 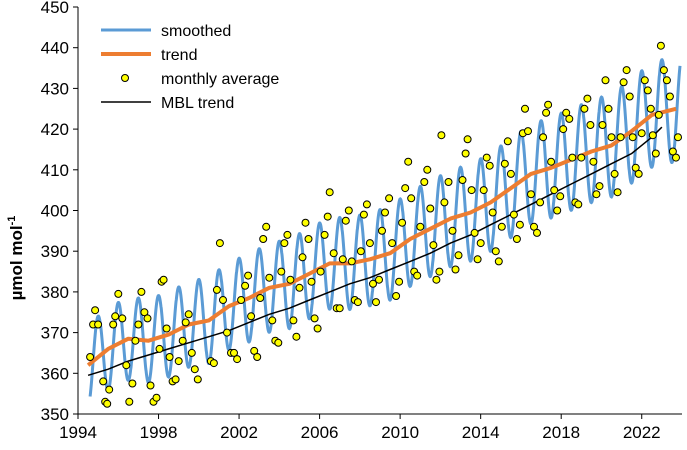 What do you see at coordinates (55, 211) in the screenshot?
I see `y-tick-label: 400` at bounding box center [55, 211].